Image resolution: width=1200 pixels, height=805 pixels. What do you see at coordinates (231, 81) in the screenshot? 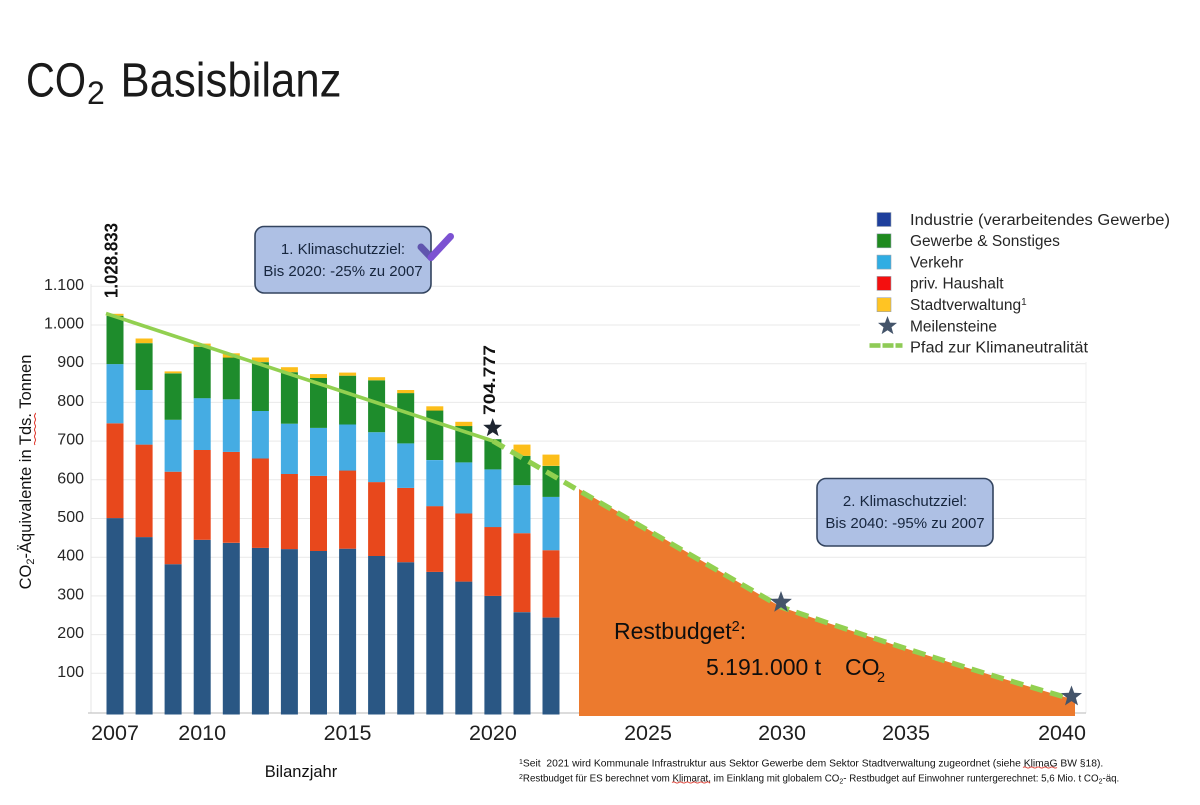
I see `svg-text: Basisbilanz` at bounding box center [231, 81].